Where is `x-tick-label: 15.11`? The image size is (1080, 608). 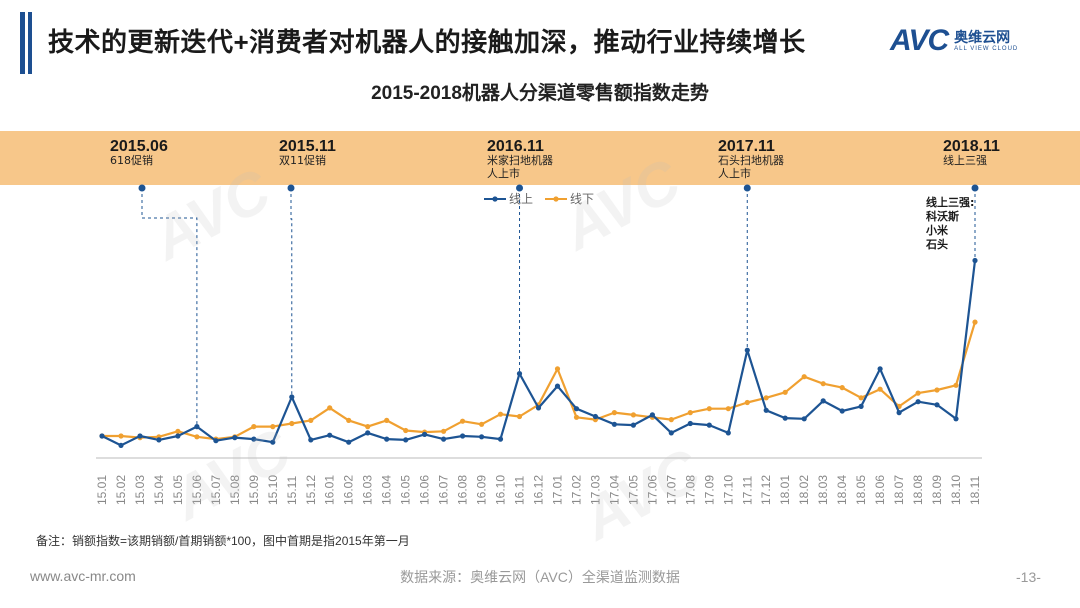 x-tick-label: 15.11 is located at coordinates (292, 490).